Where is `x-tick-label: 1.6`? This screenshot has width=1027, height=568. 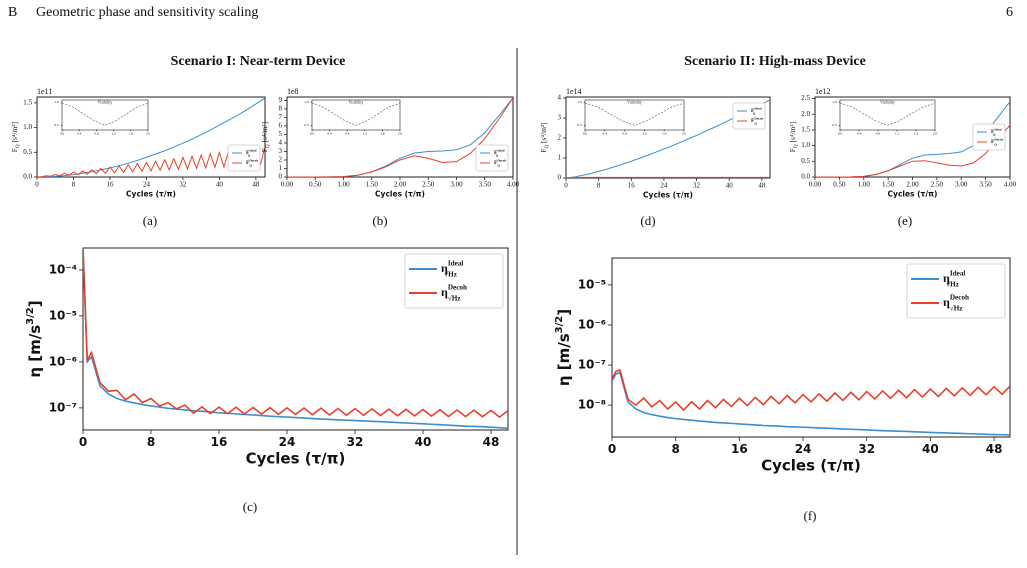
x-tick-label: 1.6 is located at coordinates (131, 133).